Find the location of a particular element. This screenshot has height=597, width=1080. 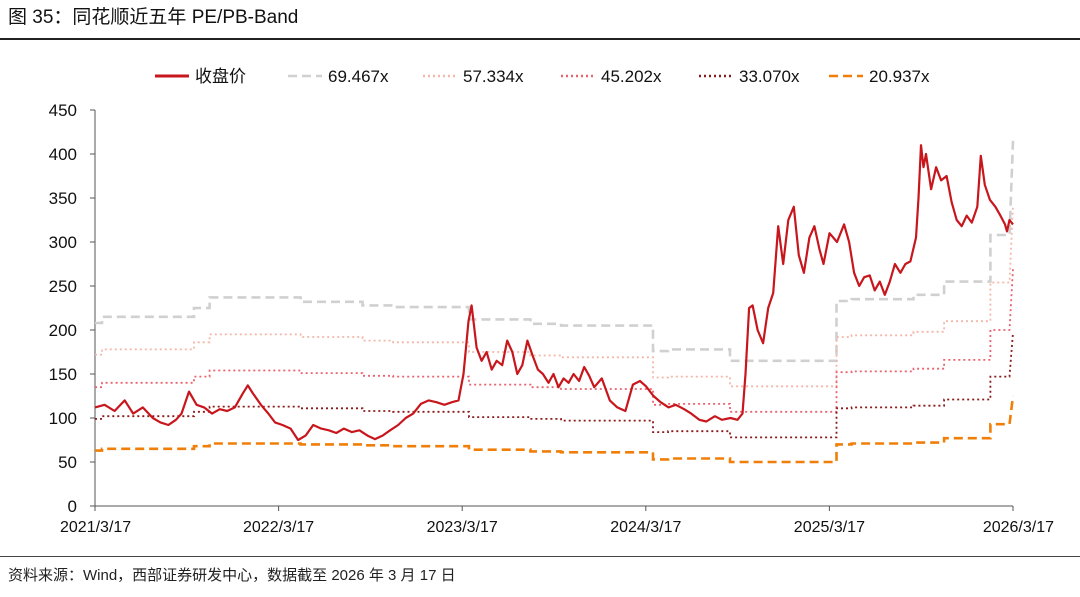

legend-item: 69.467x is located at coordinates (338, 76).